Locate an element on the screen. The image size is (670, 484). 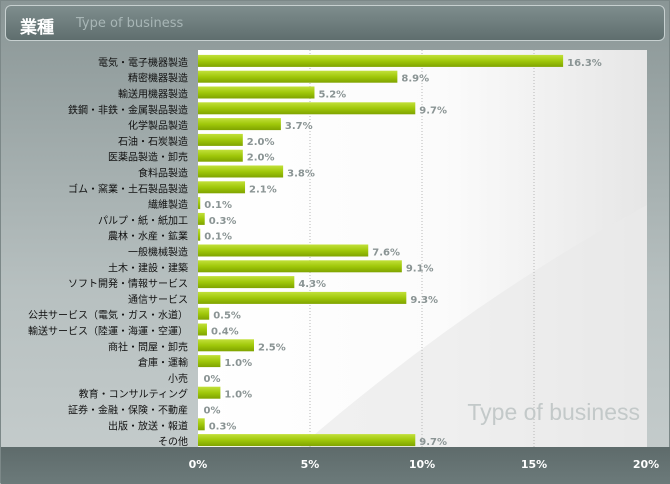
category-label: その他 is located at coordinates (173, 441).